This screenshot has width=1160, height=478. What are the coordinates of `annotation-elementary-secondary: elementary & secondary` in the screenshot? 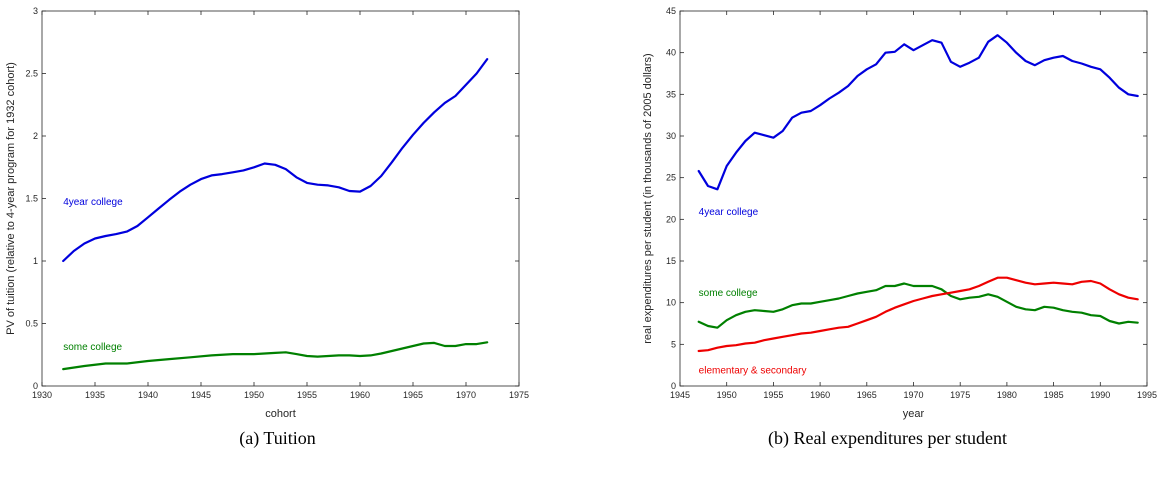 It's located at (753, 371).